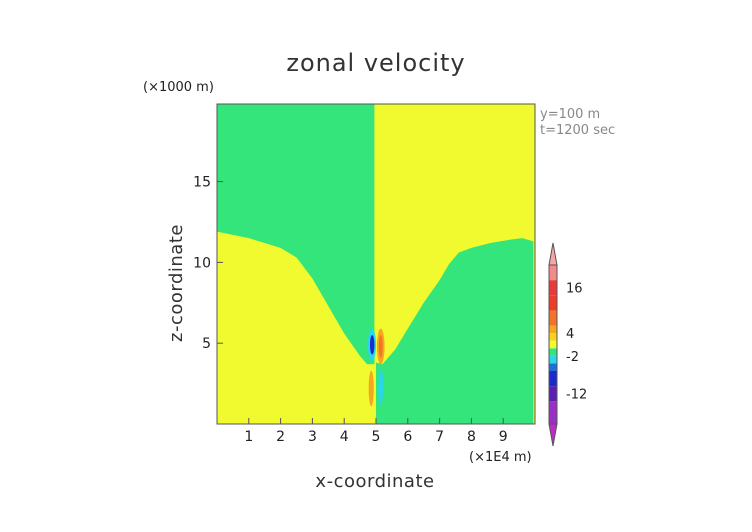 This screenshot has height=532, width=752. Describe the element at coordinates (439, 437) in the screenshot. I see `x-tick-label: 7` at that location.